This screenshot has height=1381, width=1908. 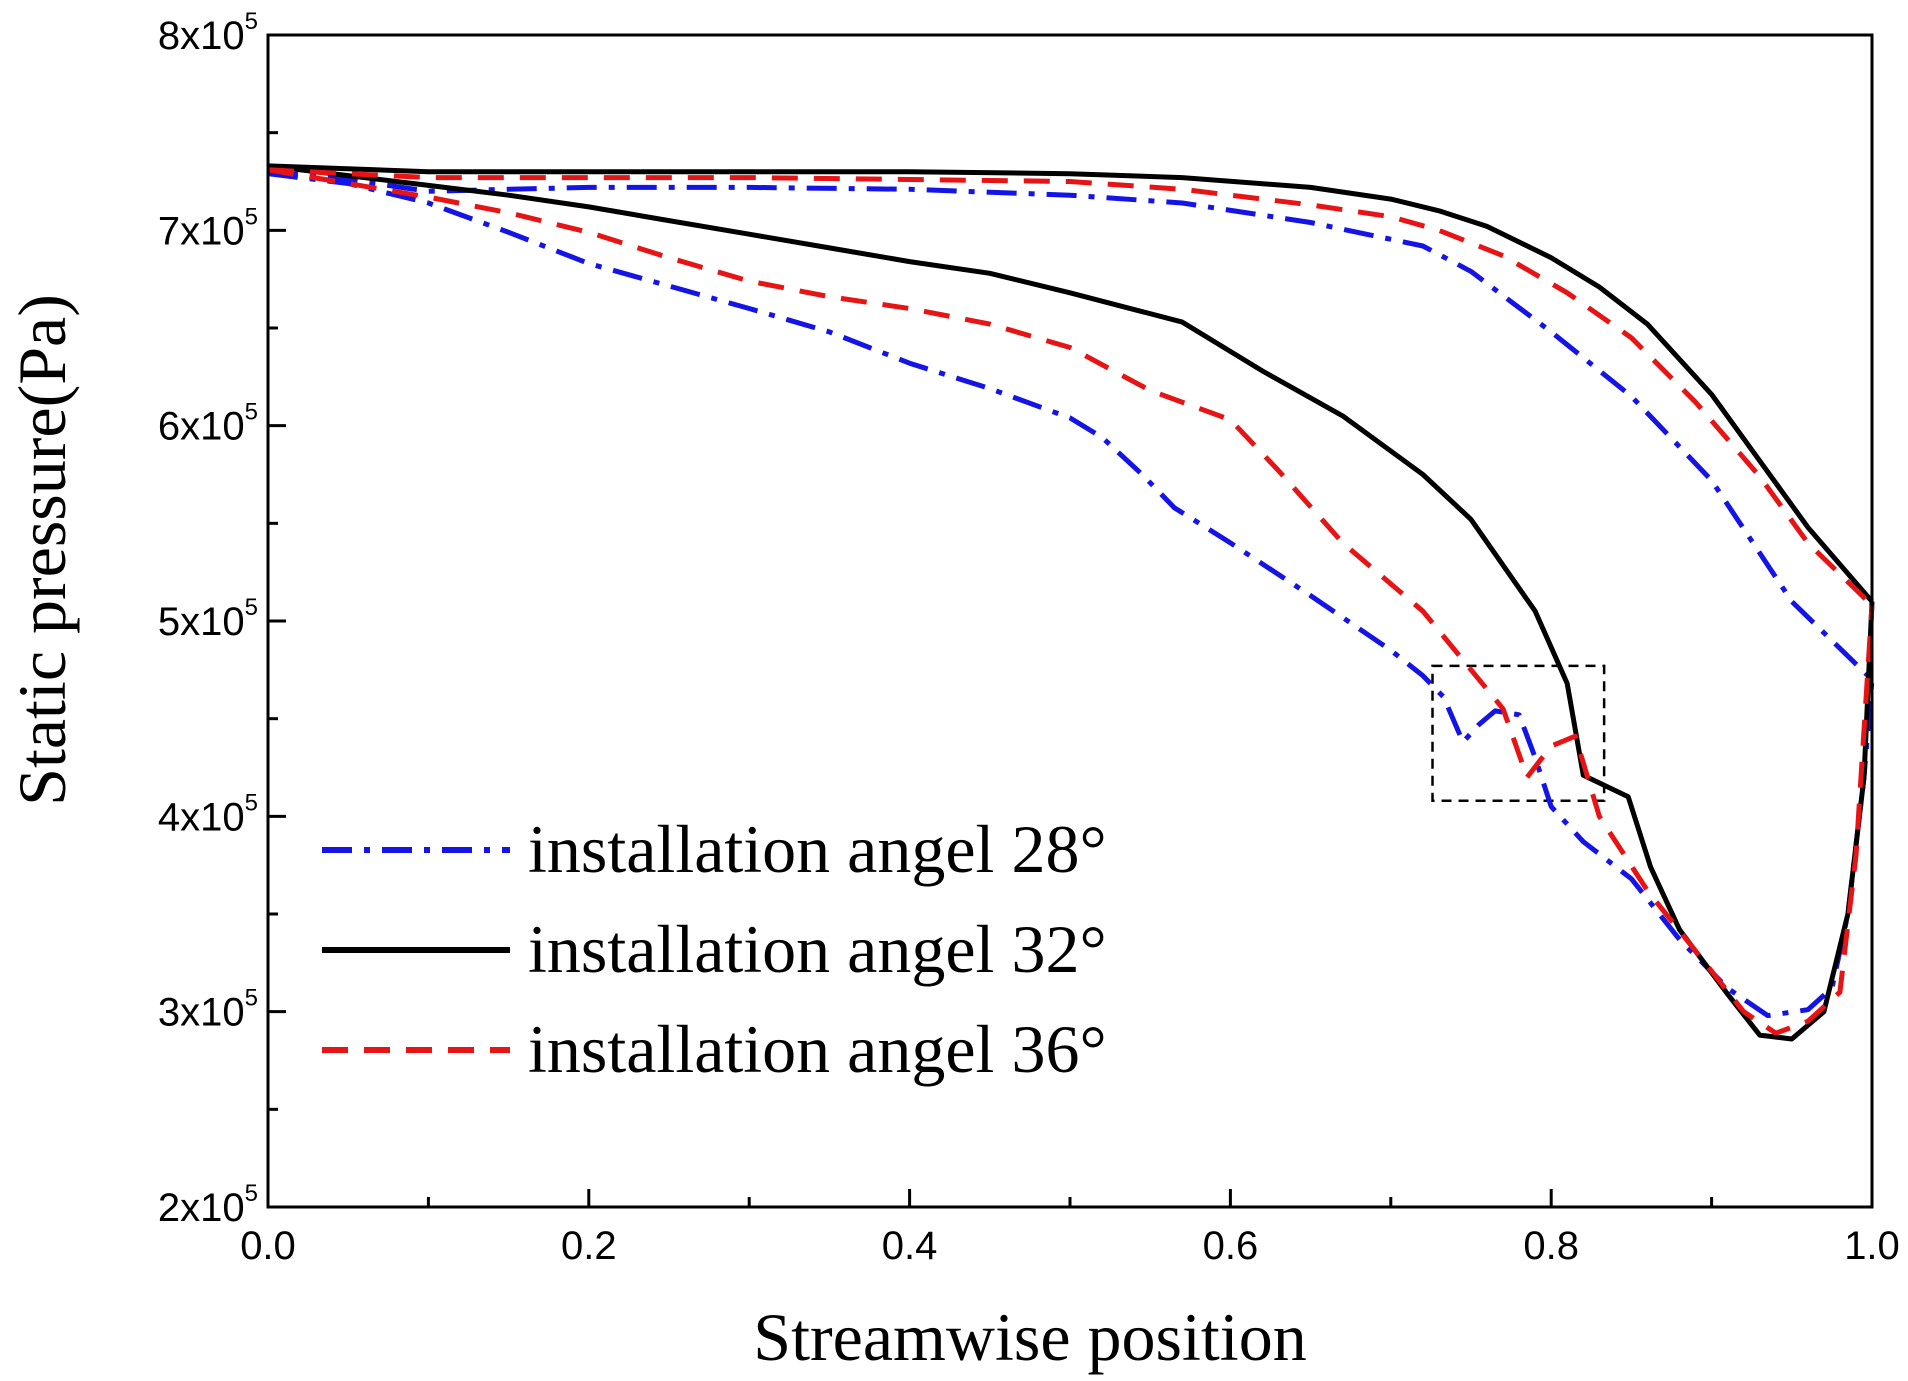 What do you see at coordinates (201, 427) in the screenshot?
I see `y-tick-mantissa: 6x10` at bounding box center [201, 427].